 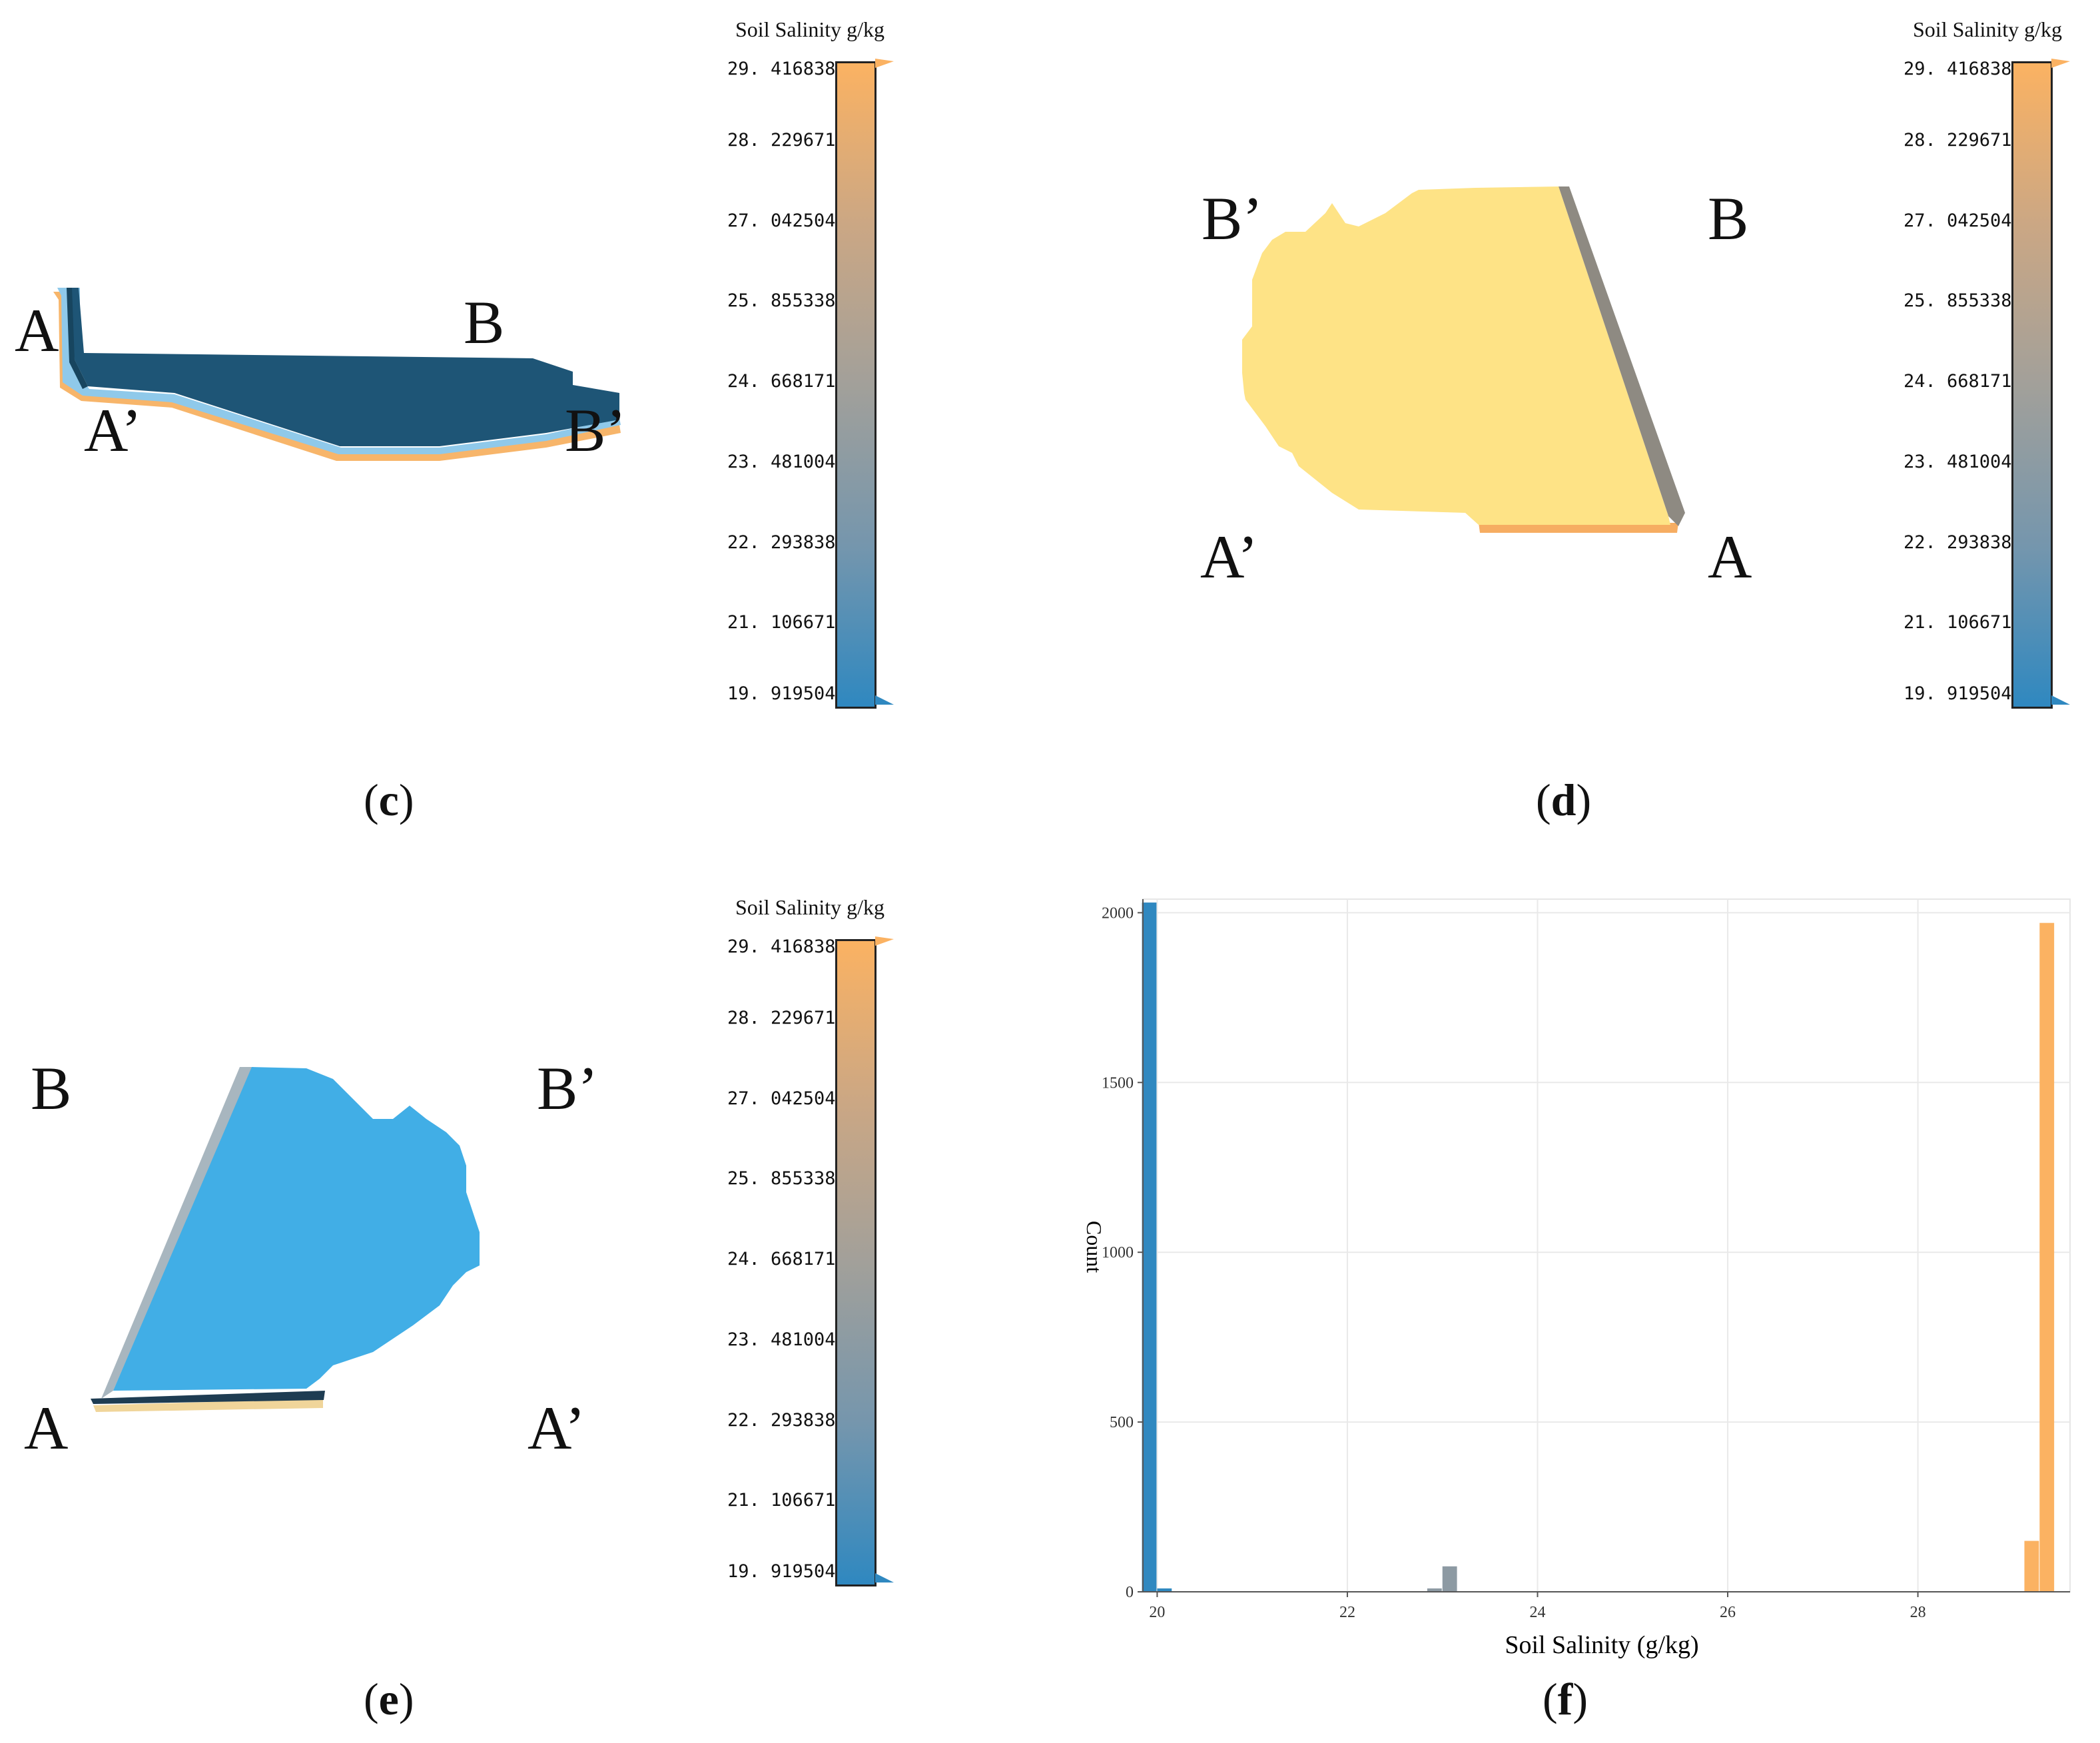 What do you see at coordinates (2060, 63) in the screenshot?
I see `colorbar-d-max-marker` at bounding box center [2060, 63].